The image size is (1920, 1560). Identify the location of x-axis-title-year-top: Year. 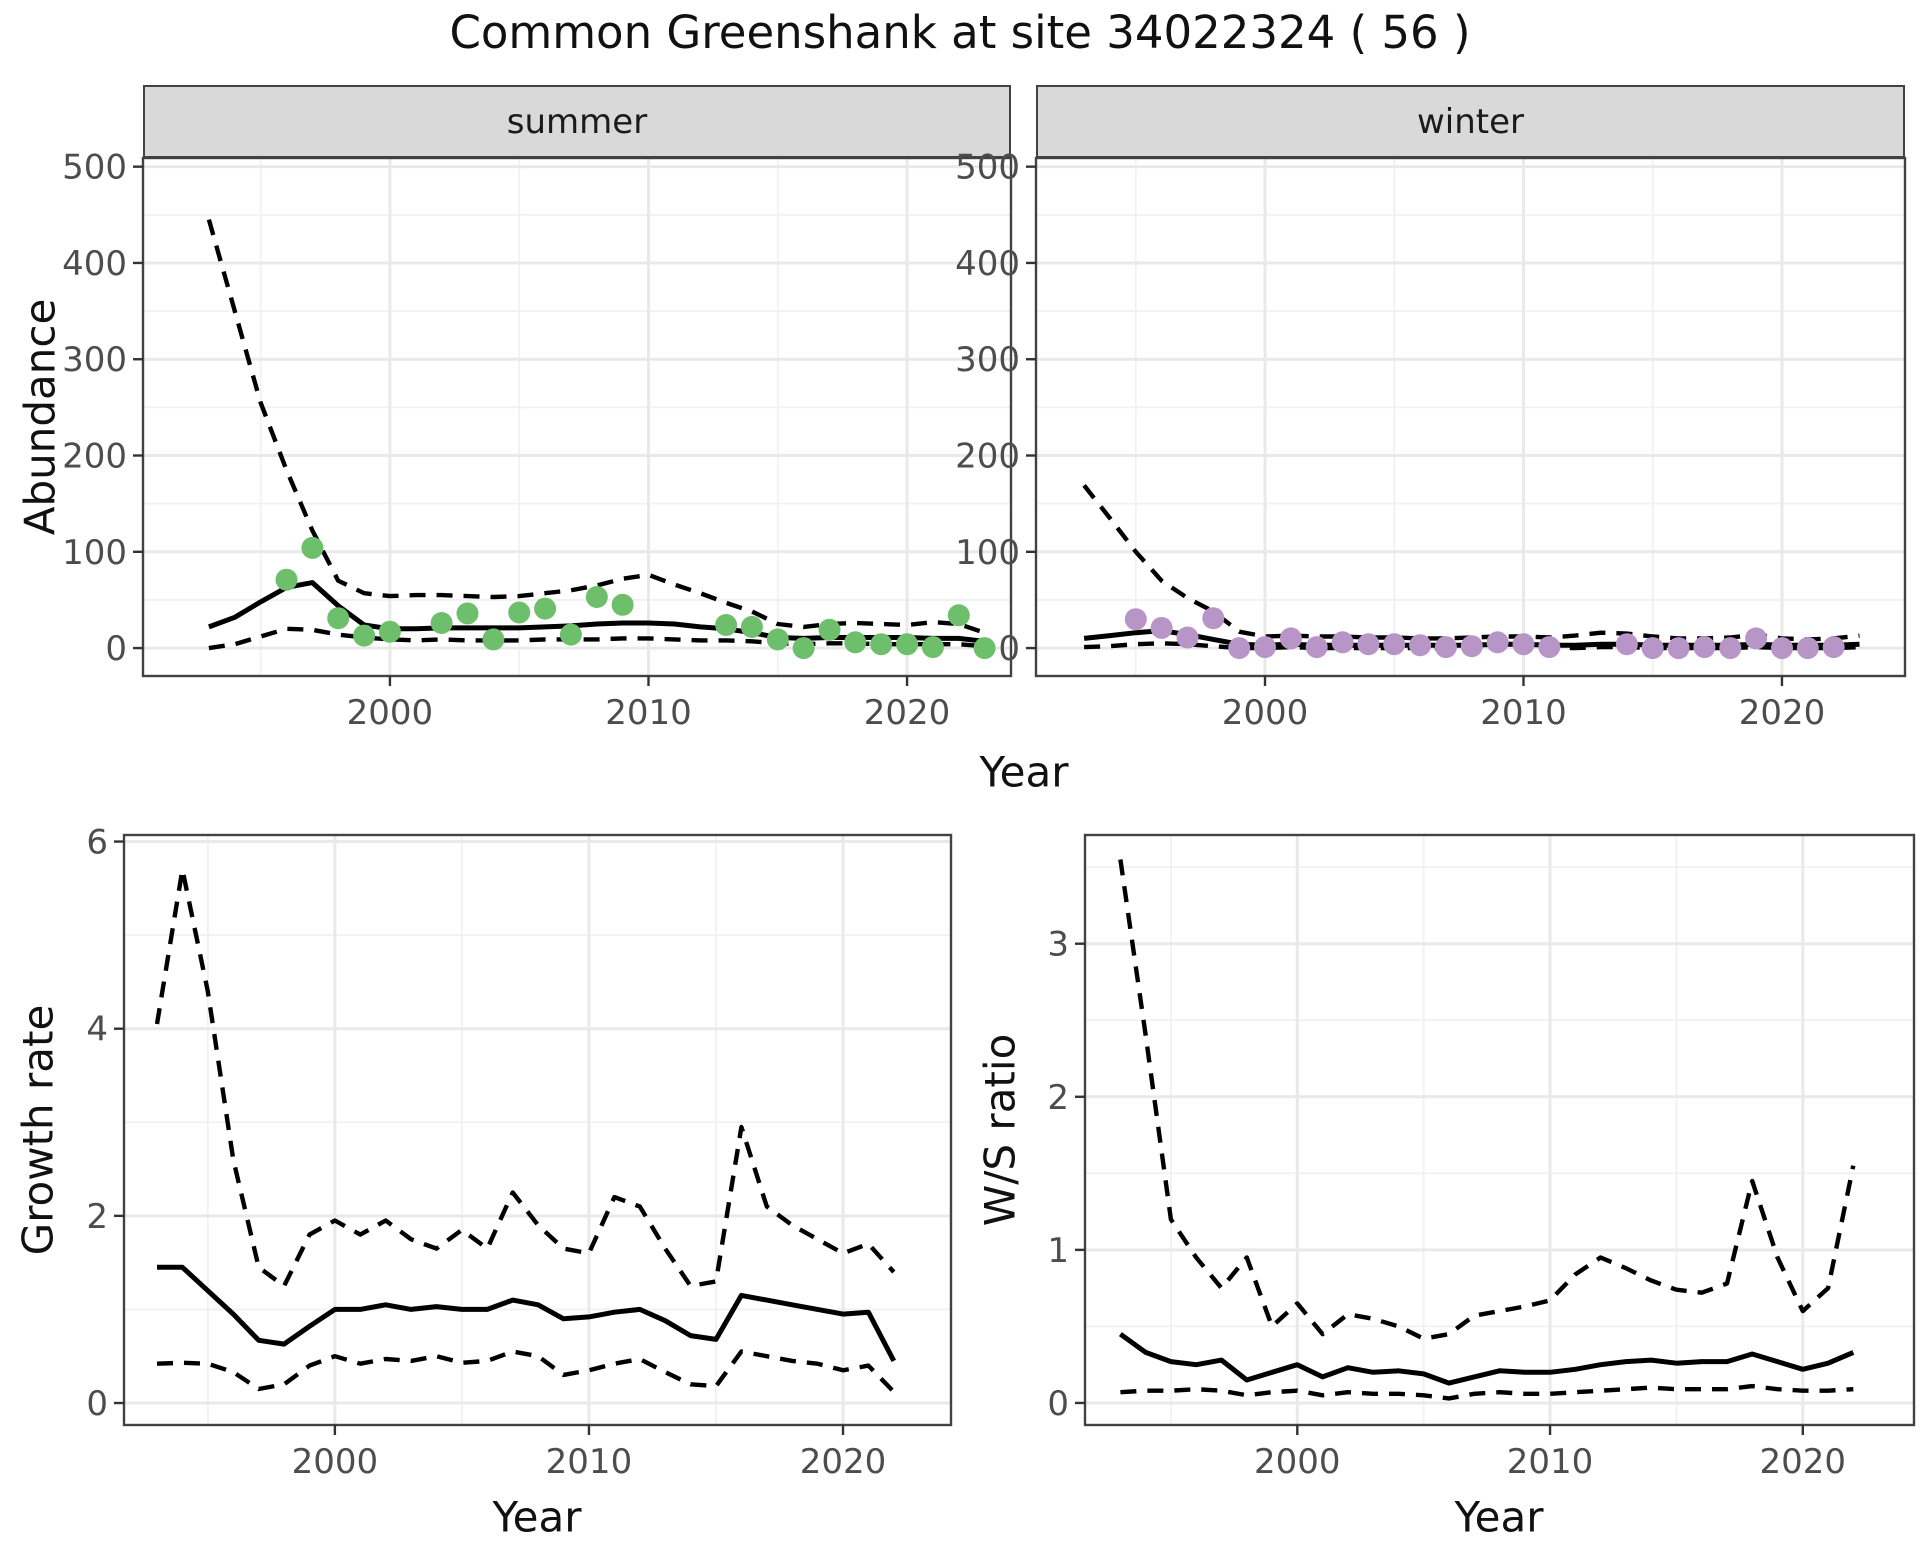
(1024, 772).